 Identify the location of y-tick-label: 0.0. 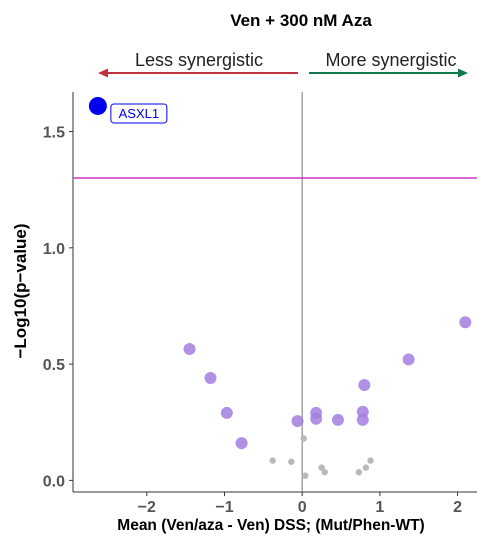
(54, 481).